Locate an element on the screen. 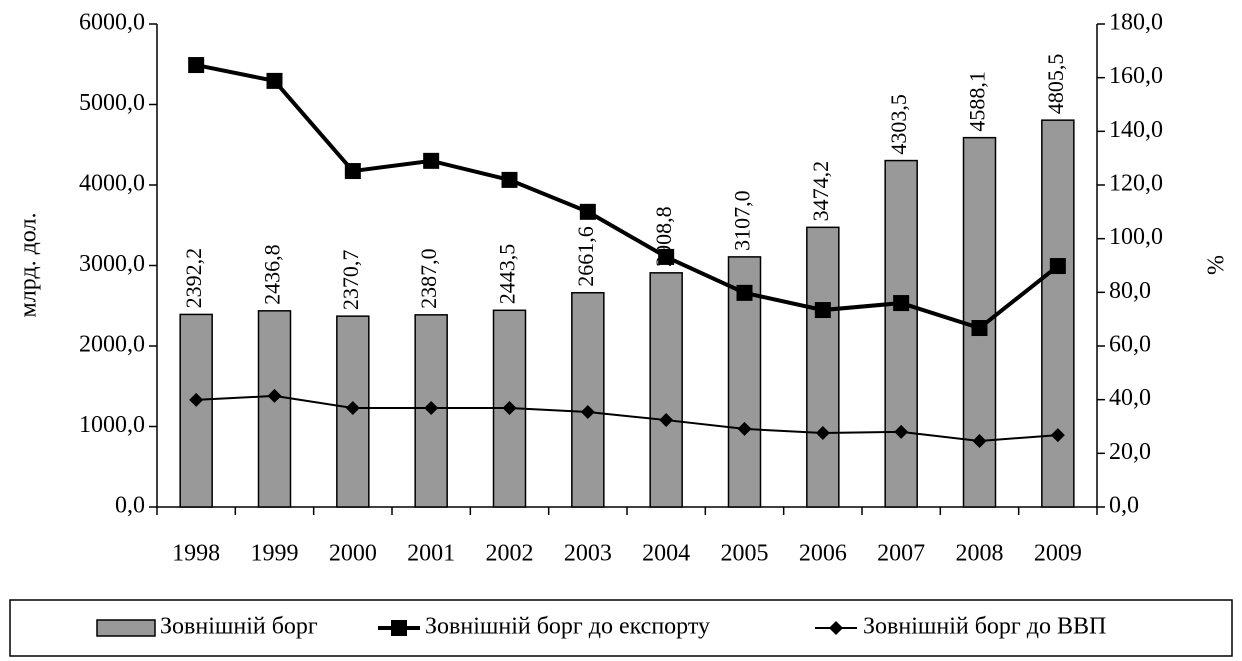  value-label: 4805,5 is located at coordinates (1055, 84).